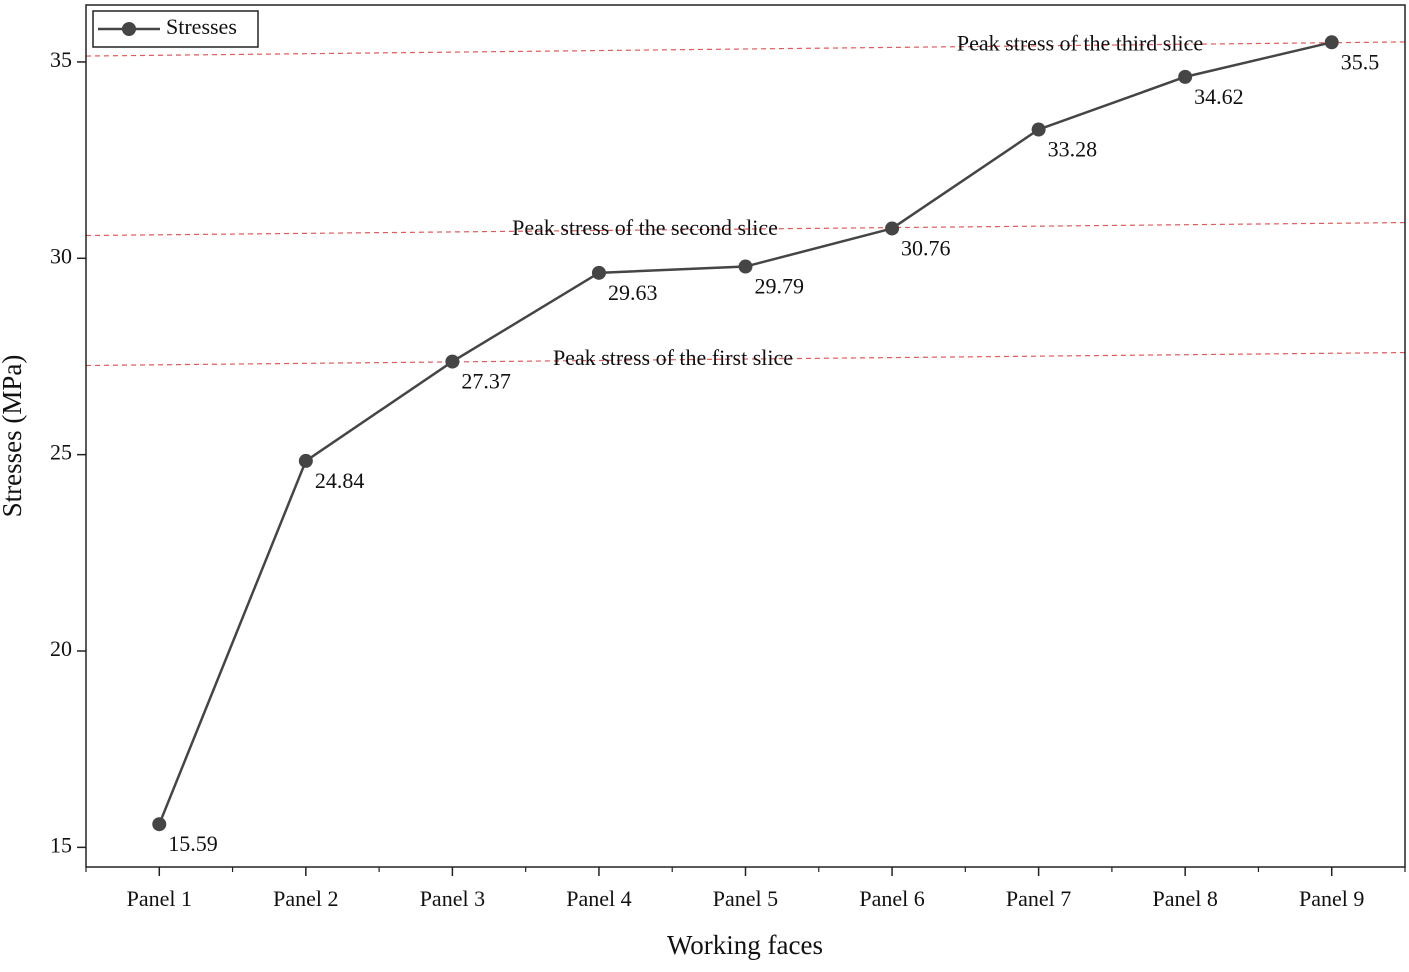 Image resolution: width=1409 pixels, height=972 pixels. Describe the element at coordinates (193, 843) in the screenshot. I see `data-label: 15.59` at that location.